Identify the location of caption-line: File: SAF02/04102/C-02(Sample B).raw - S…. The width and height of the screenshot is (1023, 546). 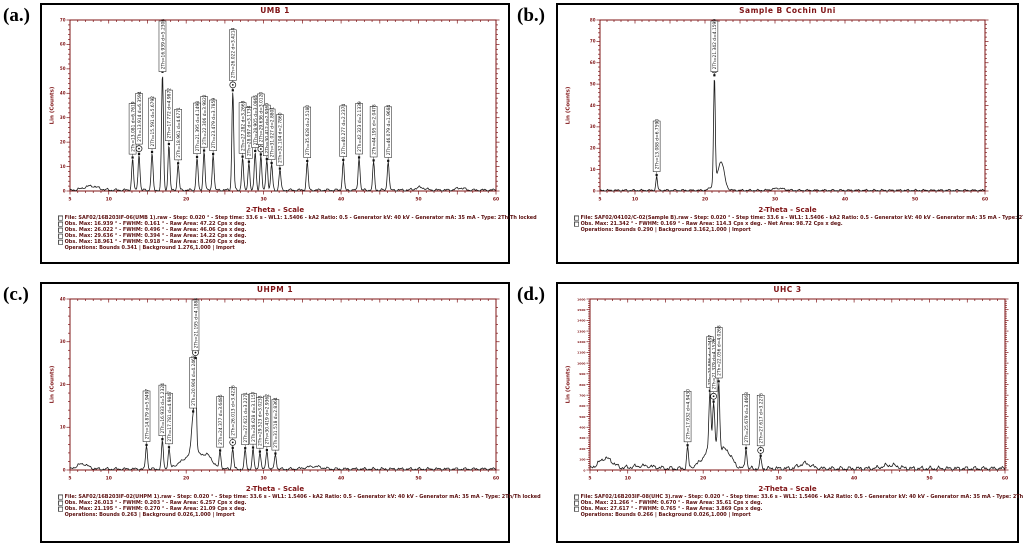
(798, 218).